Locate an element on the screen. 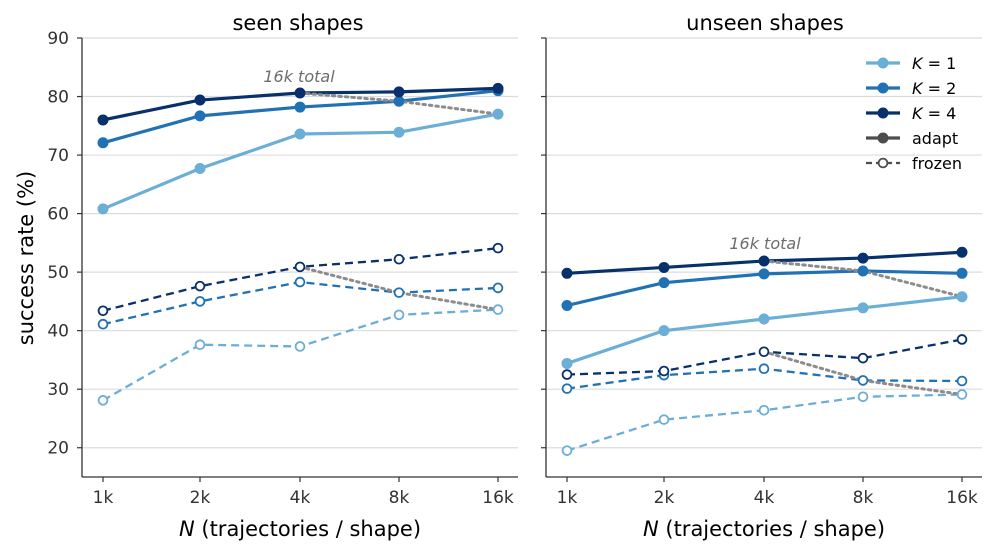  legend-item: K = 1 is located at coordinates (911, 63).